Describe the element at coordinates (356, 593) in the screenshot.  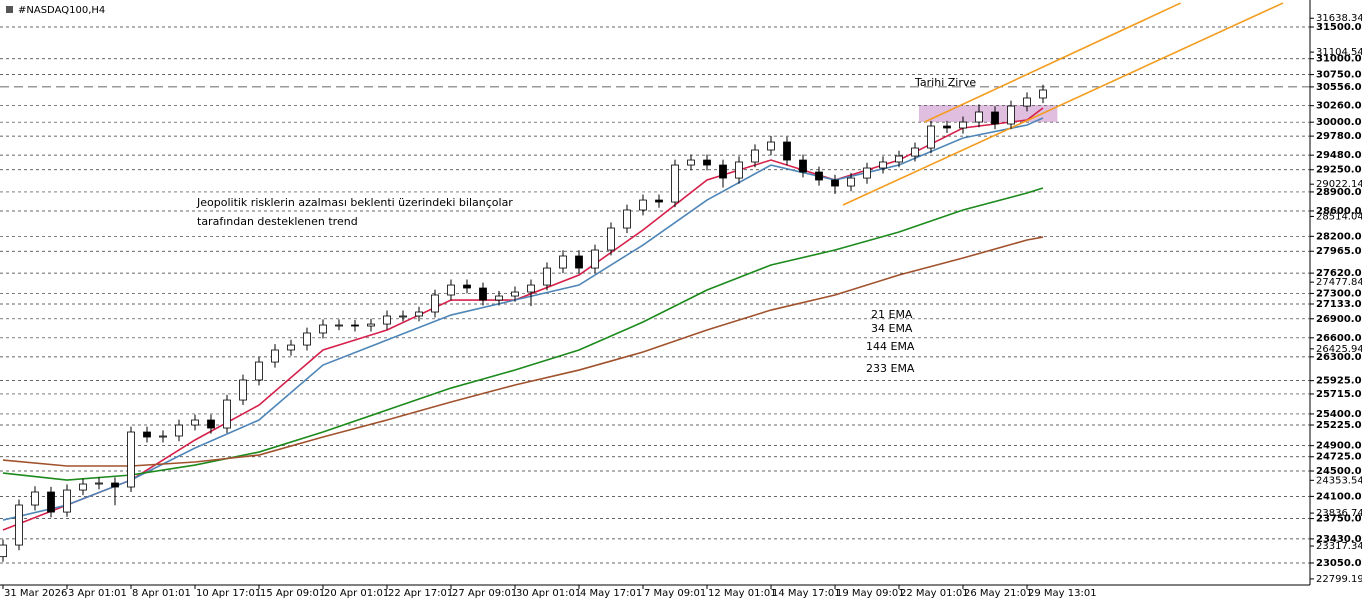
I see `x-tick-label: 20 Apr 01:01` at that location.